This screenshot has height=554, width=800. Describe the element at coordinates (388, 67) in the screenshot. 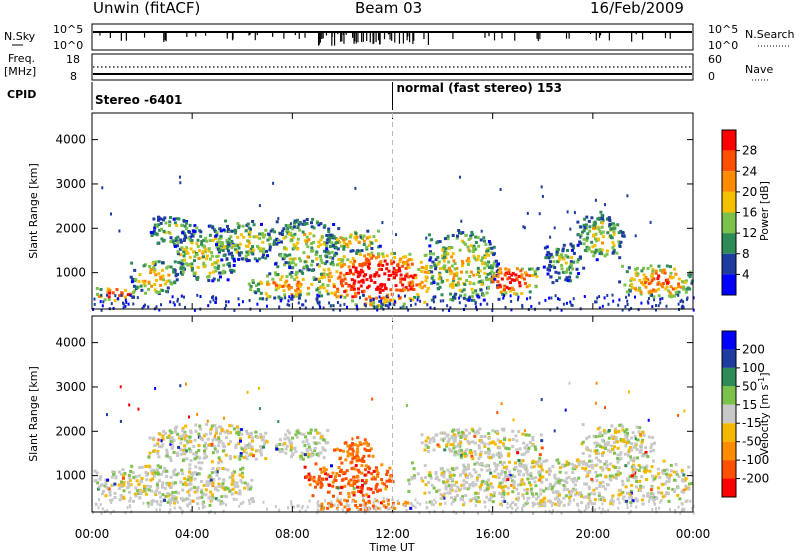

I see `freq-panel: Freq. [MHz] 18 8 60 0 Nave` at that location.